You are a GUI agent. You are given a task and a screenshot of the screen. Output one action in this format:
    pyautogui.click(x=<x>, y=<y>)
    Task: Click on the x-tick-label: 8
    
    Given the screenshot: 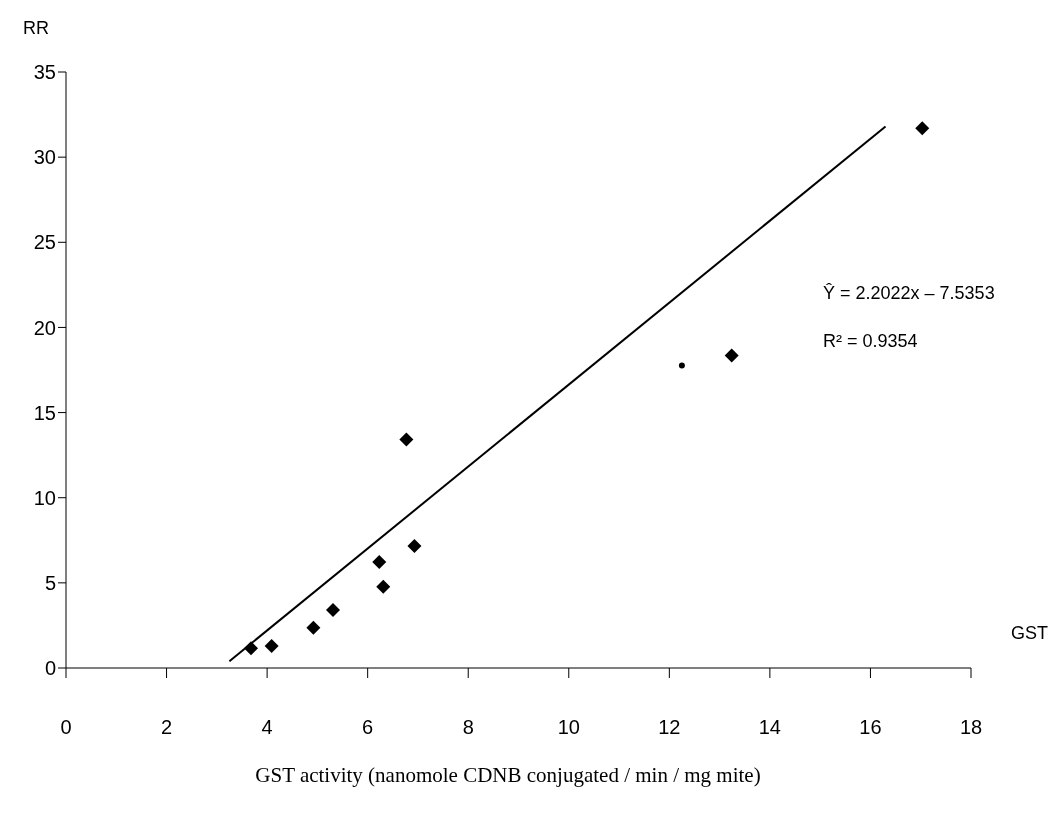 What is the action you would take?
    pyautogui.click(x=468, y=727)
    